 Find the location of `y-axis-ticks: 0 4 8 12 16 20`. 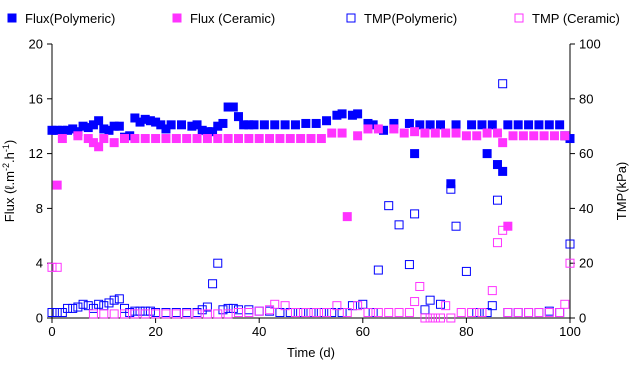

y-axis-ticks: 0 4 8 12 16 20 is located at coordinates (40, 181).